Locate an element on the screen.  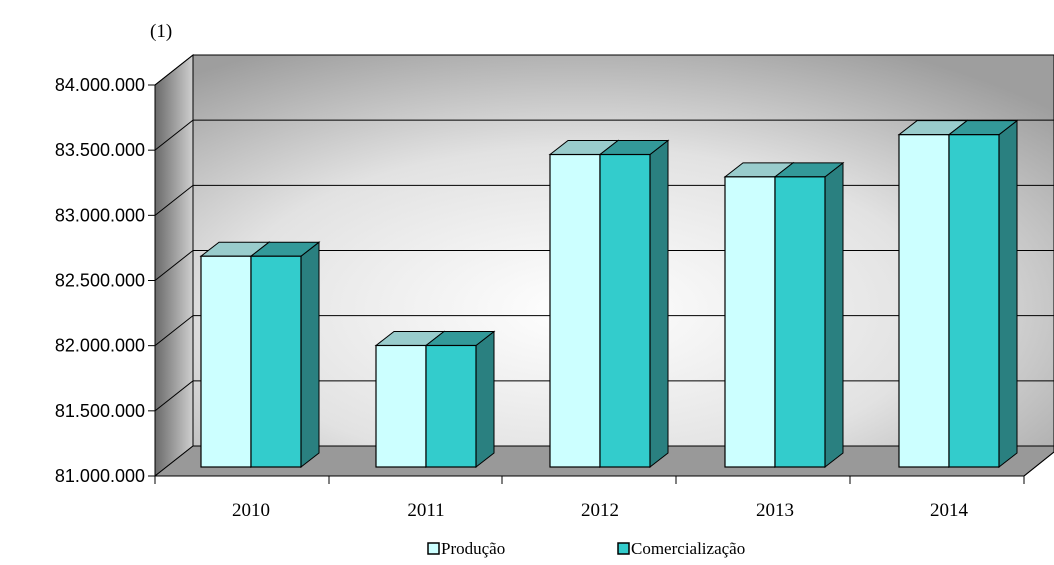
legend-label-producao: Produção is located at coordinates (473, 548).